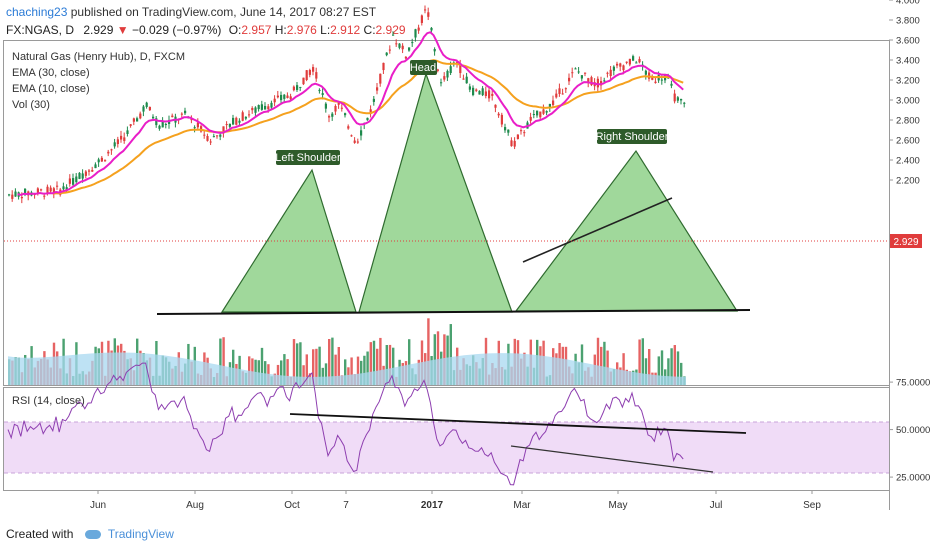  What do you see at coordinates (913, 383) in the screenshot?
I see `rsi-axis-label: 75.0000` at bounding box center [913, 383].